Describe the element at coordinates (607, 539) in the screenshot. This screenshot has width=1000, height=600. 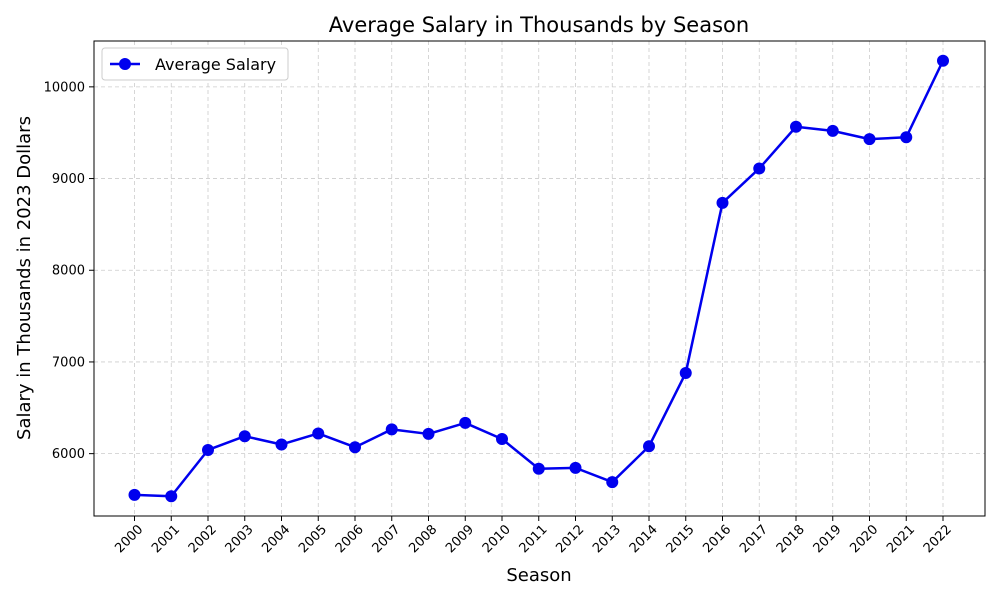
I see `x-tick-label: 2013` at that location.